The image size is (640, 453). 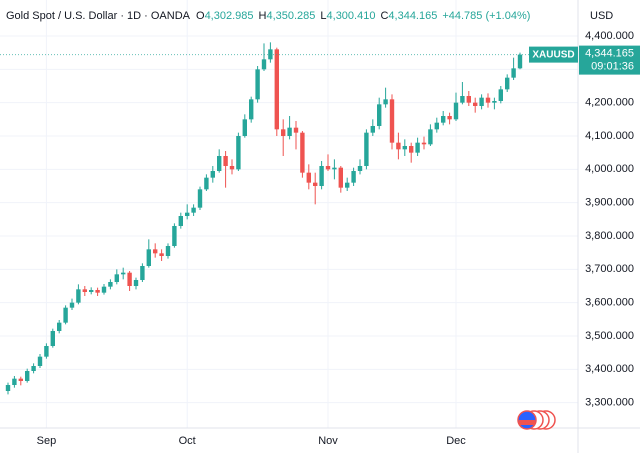 What do you see at coordinates (98, 16) in the screenshot?
I see `chart-title: Gold Spot / U.S. Dollar · 1D · OANDA` at bounding box center [98, 16].